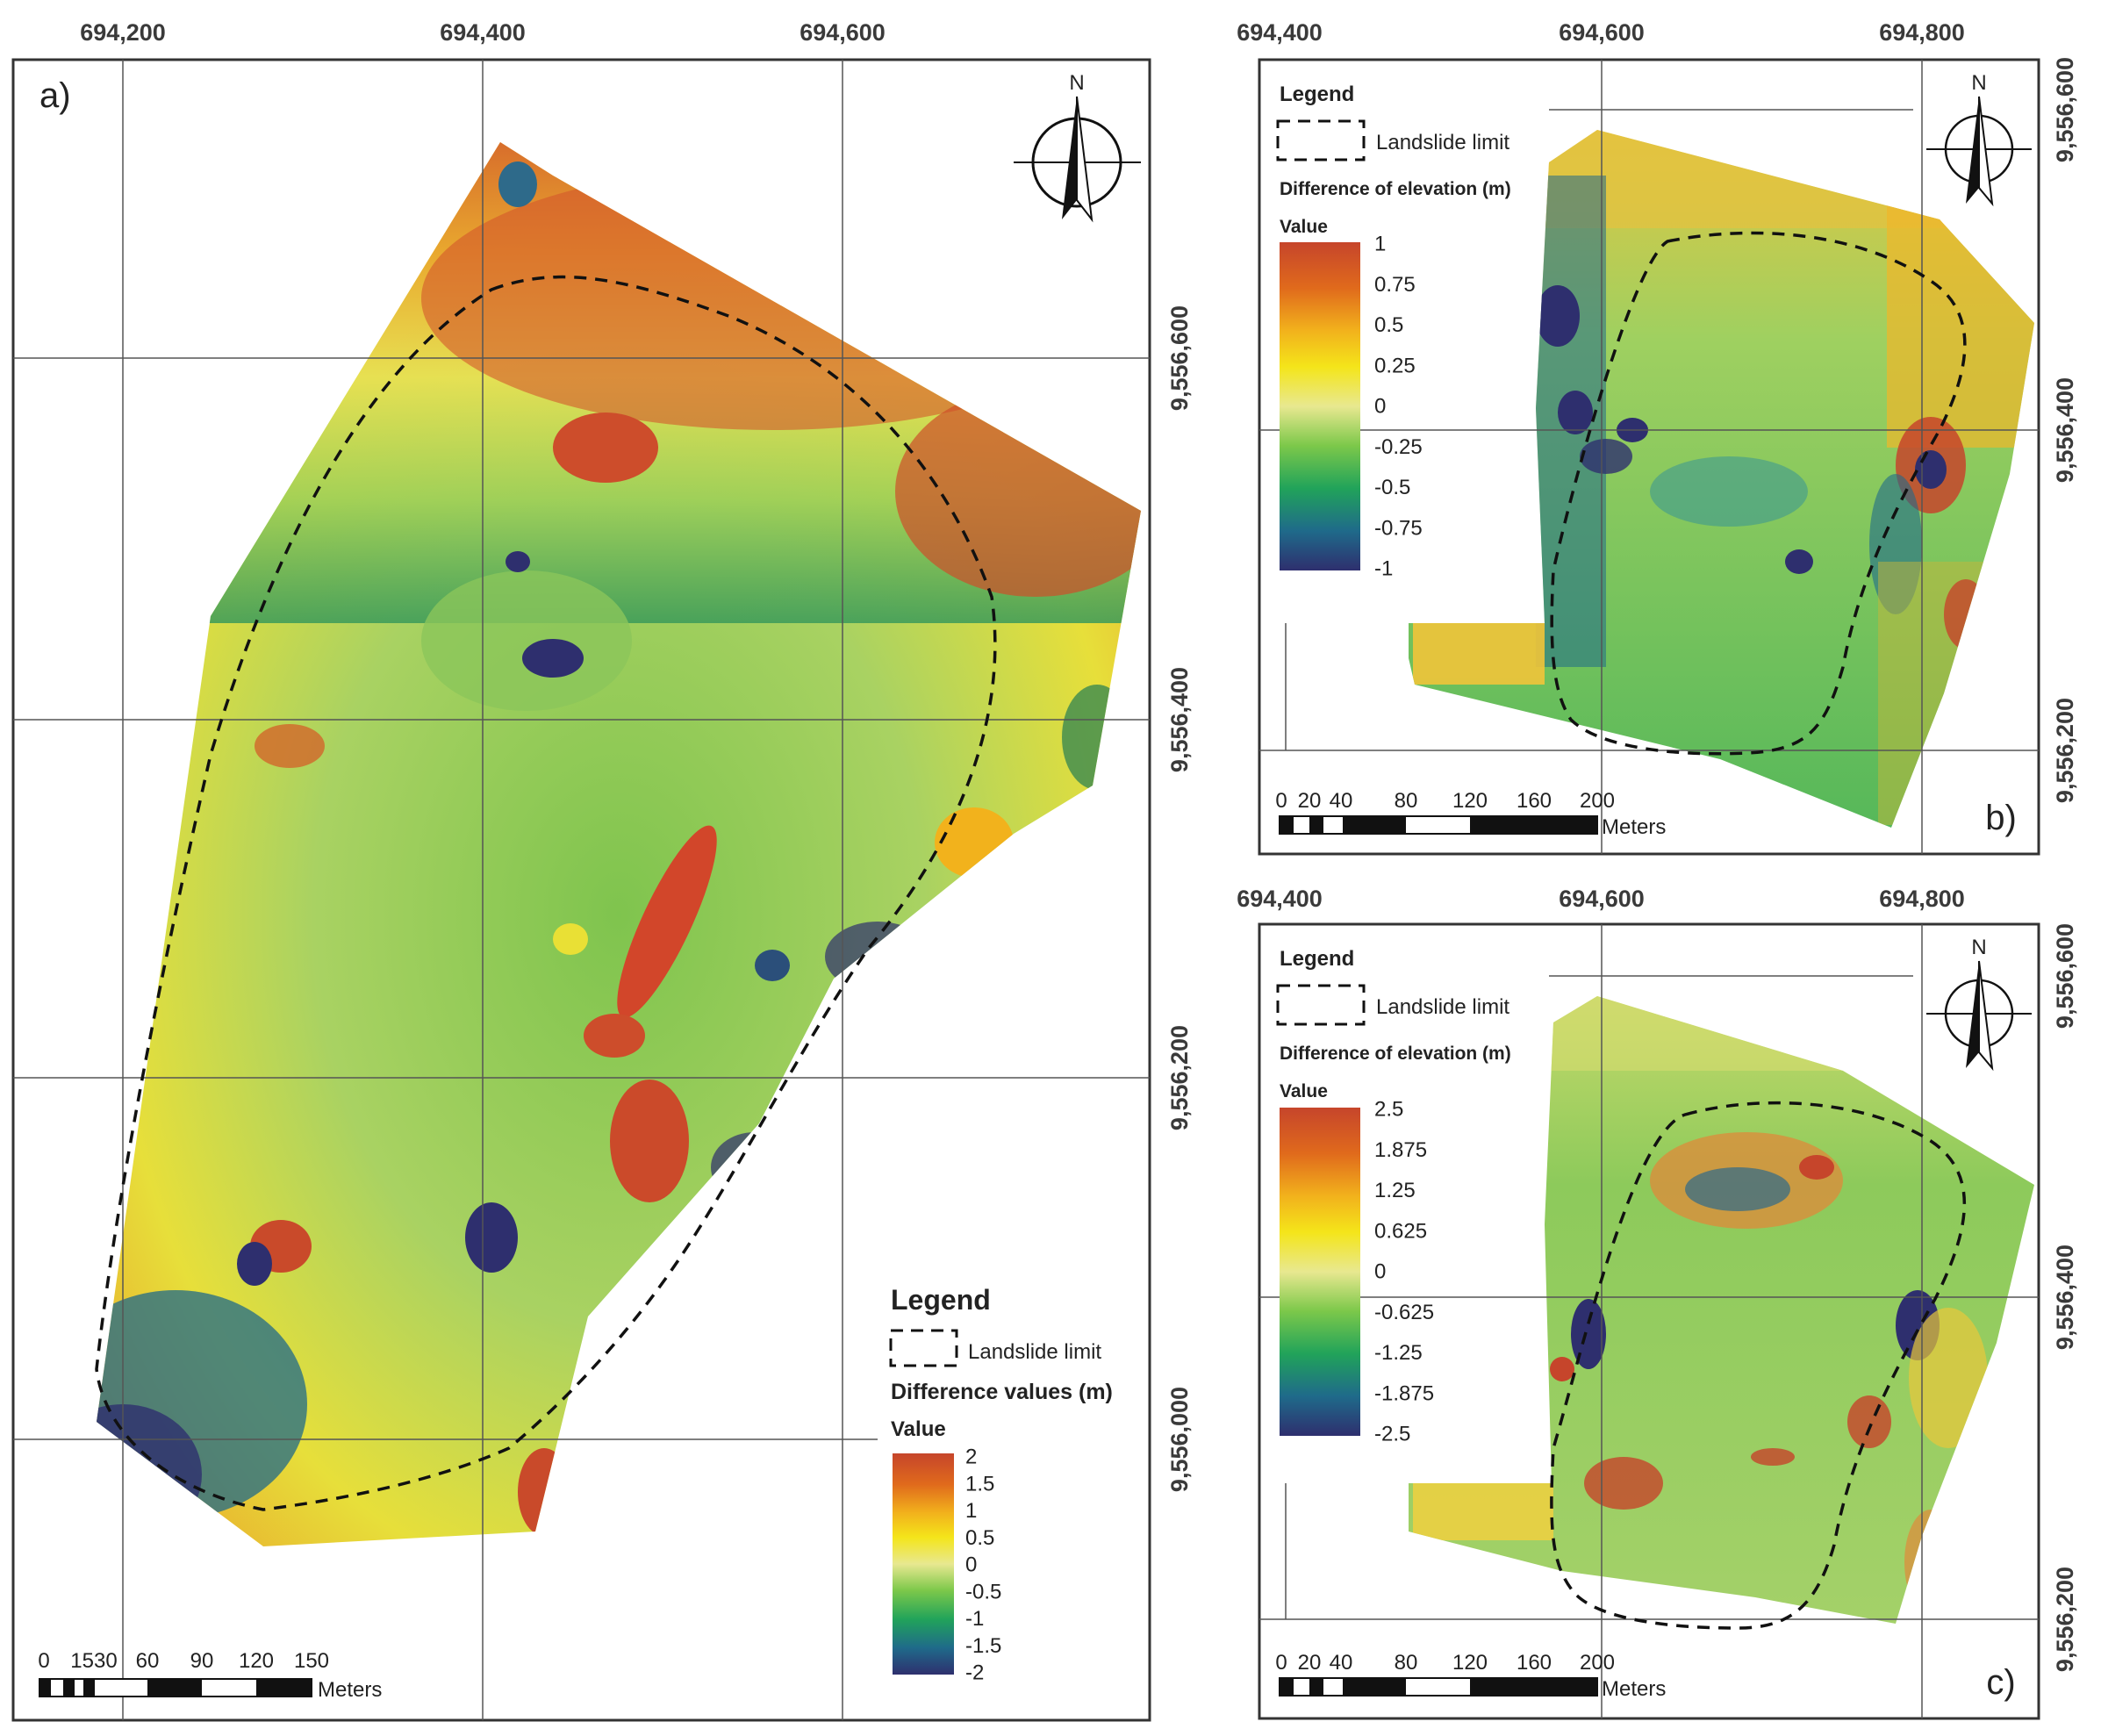 The height and width of the screenshot is (1736, 2101). Describe the element at coordinates (1321, 1005) in the screenshot. I see `panel-c-legend-limit-swatch` at that location.